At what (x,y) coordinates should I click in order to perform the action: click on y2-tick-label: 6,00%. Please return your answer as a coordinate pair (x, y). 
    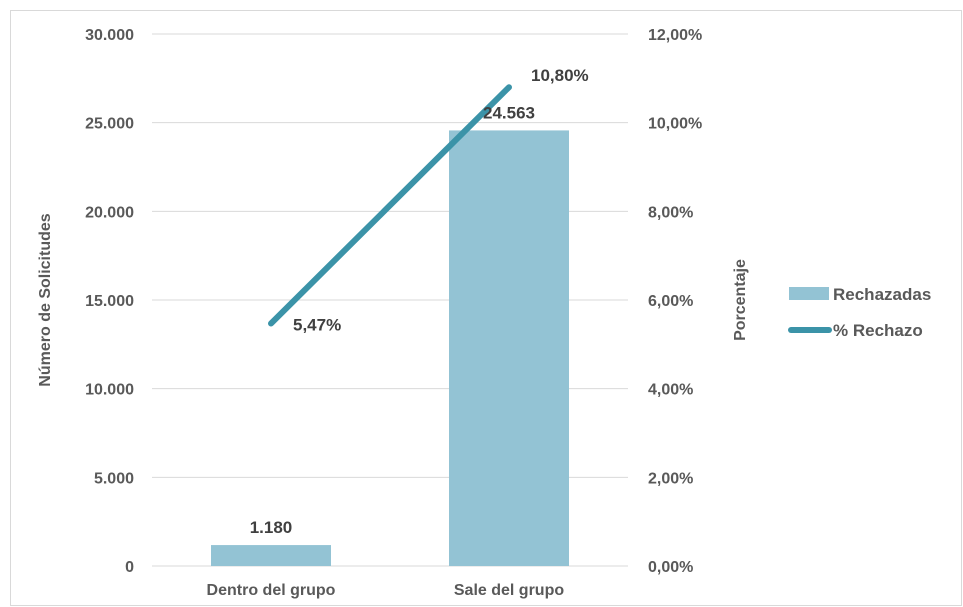
    Looking at the image, I should click on (670, 301).